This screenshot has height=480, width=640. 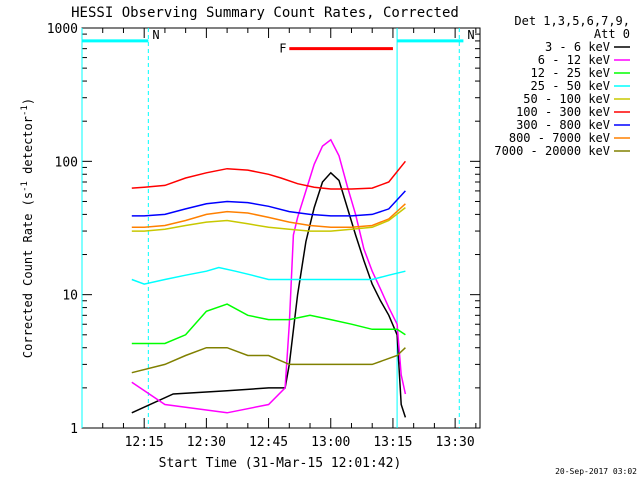 What do you see at coordinates (62, 29) in the screenshot?
I see `y-tick-label: 1000` at bounding box center [62, 29].